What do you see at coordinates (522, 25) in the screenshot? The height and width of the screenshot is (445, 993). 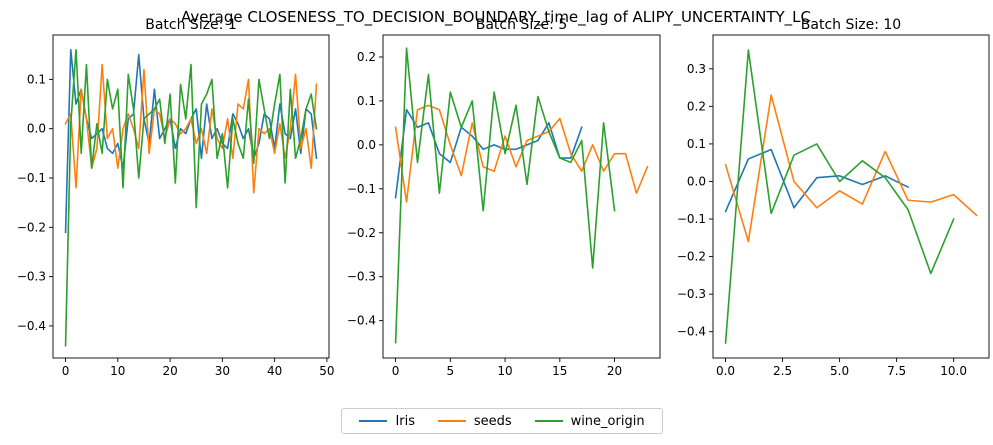 I see `panel-title: Batch Size: 5` at bounding box center [522, 25].